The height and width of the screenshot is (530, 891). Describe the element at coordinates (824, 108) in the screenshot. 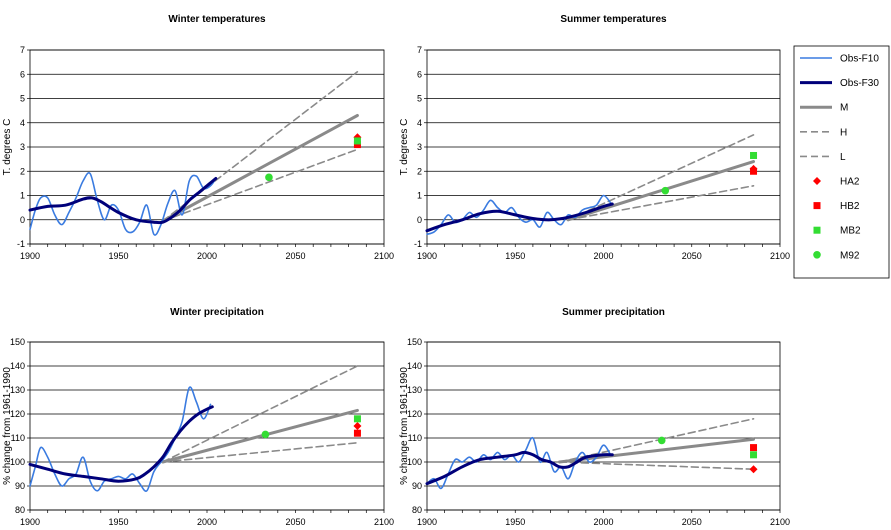

I see `legend-item-m: M` at that location.